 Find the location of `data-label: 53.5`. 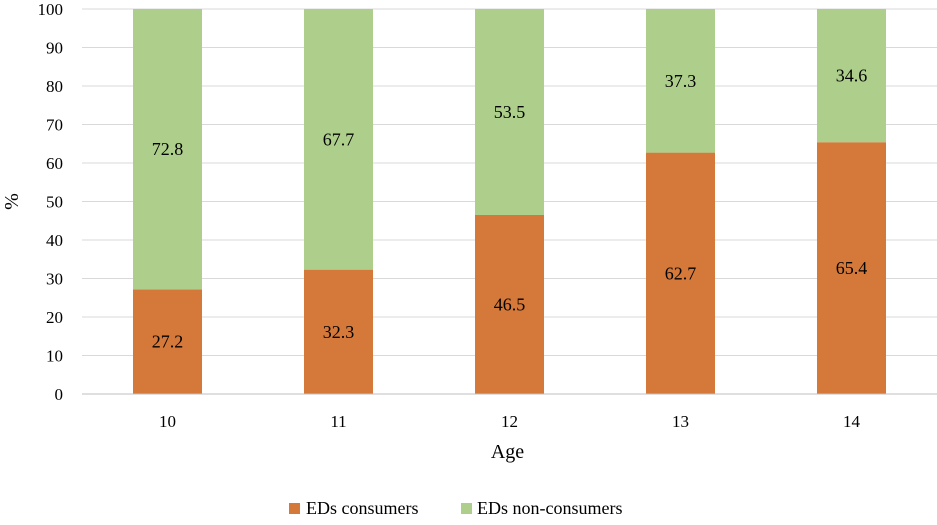

data-label: 53.5 is located at coordinates (510, 112).